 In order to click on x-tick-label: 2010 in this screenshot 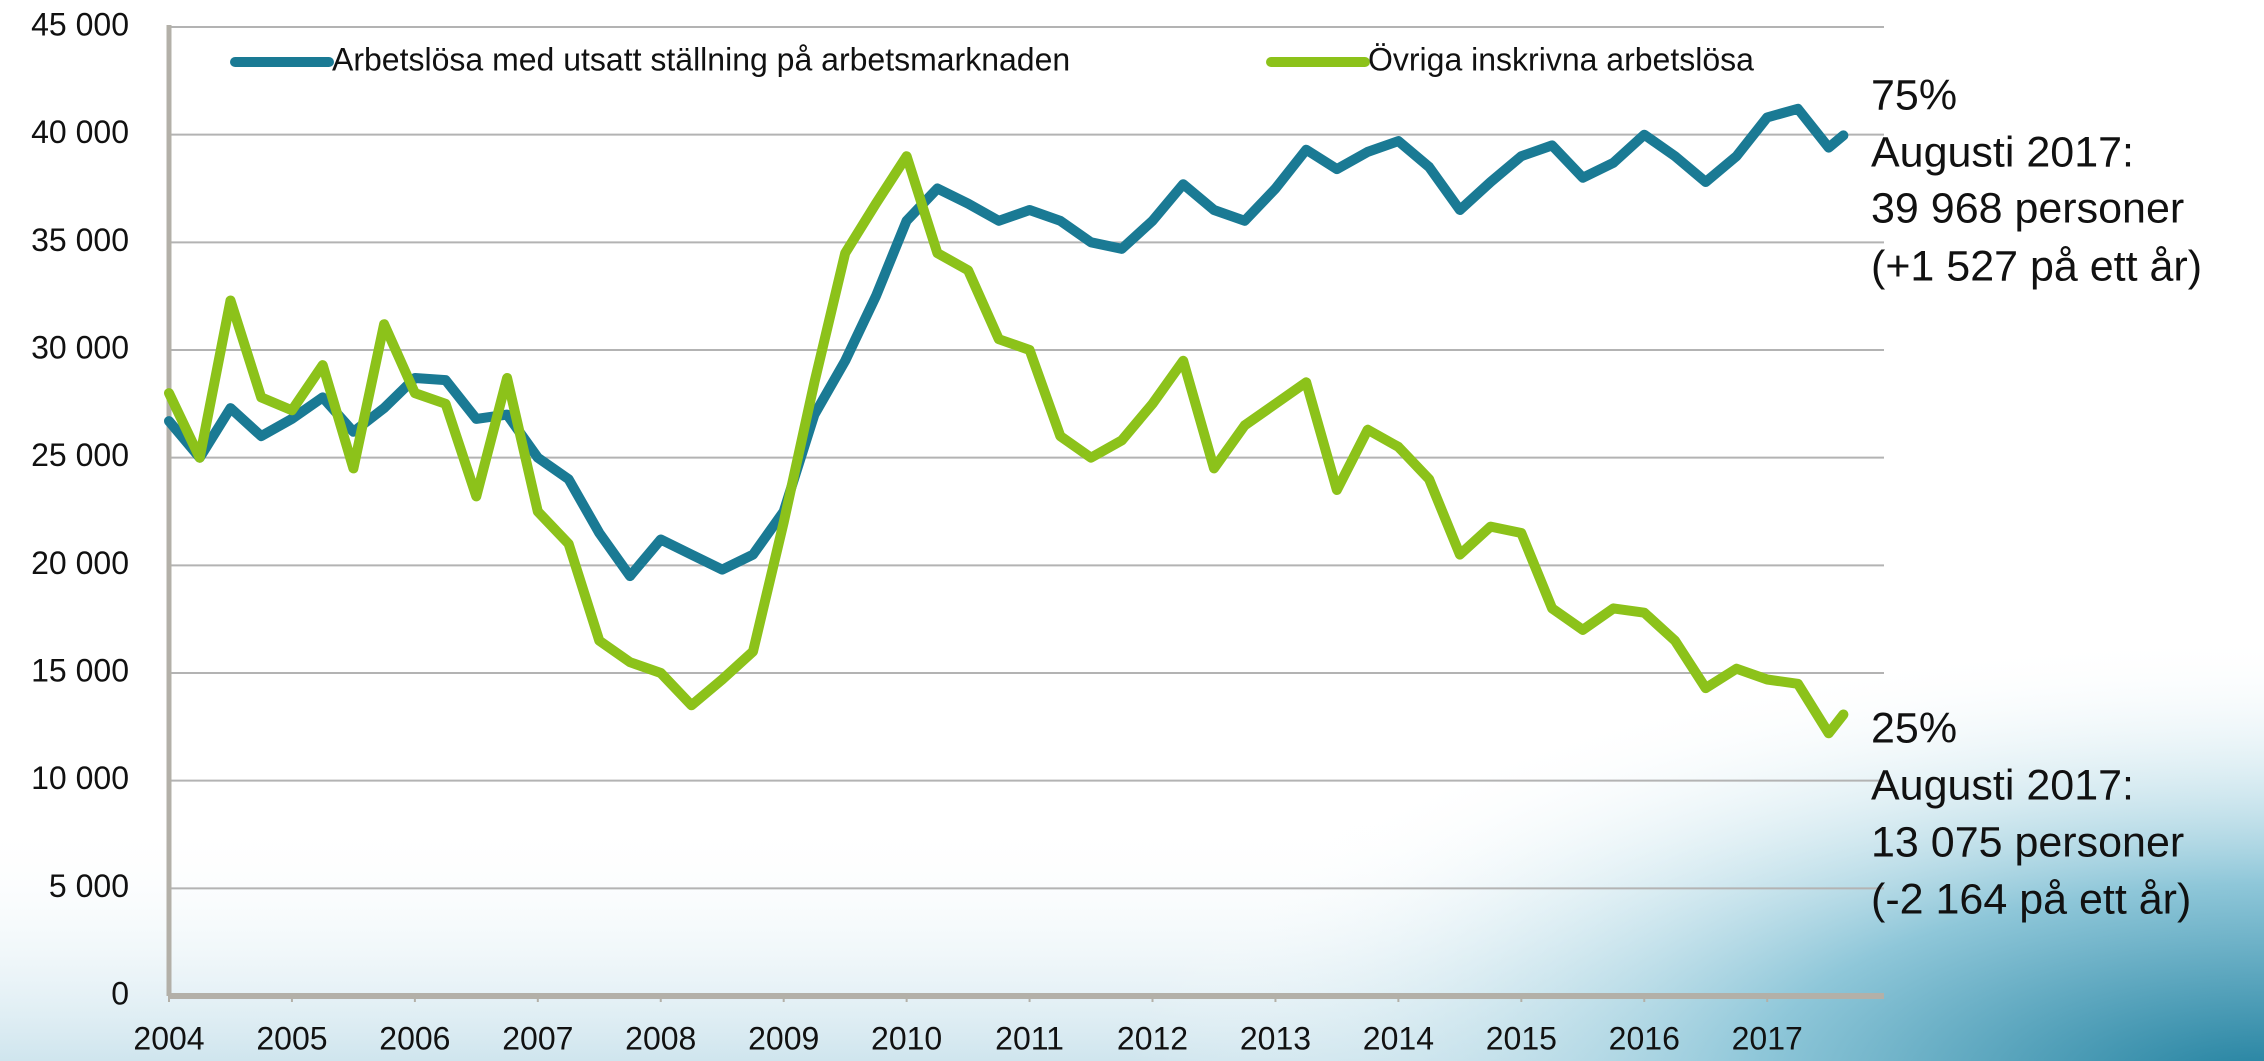, I will do `click(906, 1038)`.